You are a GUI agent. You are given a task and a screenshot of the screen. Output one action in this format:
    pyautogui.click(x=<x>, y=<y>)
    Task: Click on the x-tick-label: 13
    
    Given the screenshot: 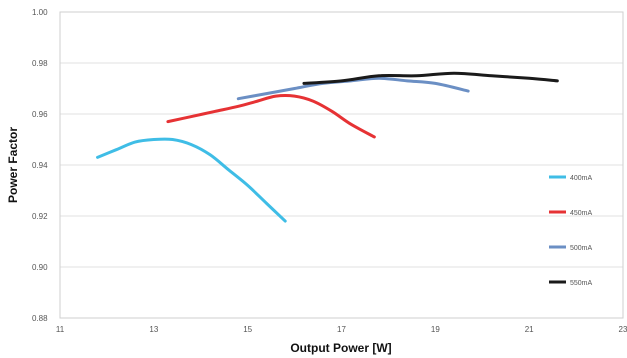 What is the action you would take?
    pyautogui.click(x=153, y=329)
    